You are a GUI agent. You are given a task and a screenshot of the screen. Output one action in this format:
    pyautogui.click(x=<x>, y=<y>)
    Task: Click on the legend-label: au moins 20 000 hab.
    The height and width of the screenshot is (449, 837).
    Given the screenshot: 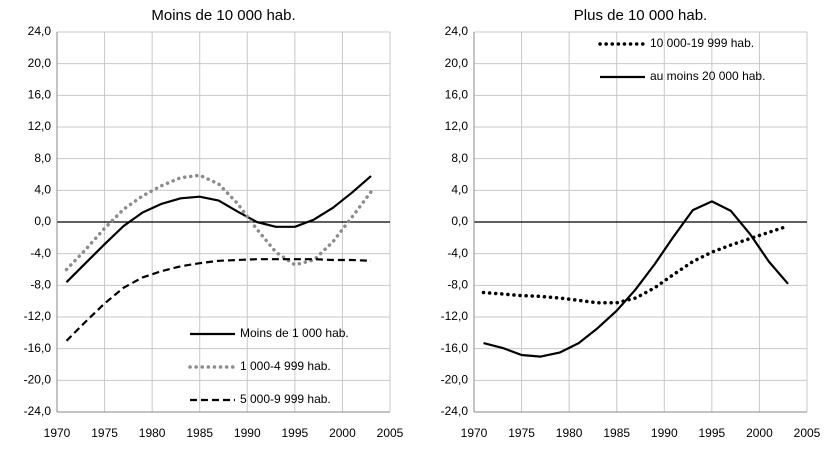 What is the action you would take?
    pyautogui.click(x=707, y=76)
    